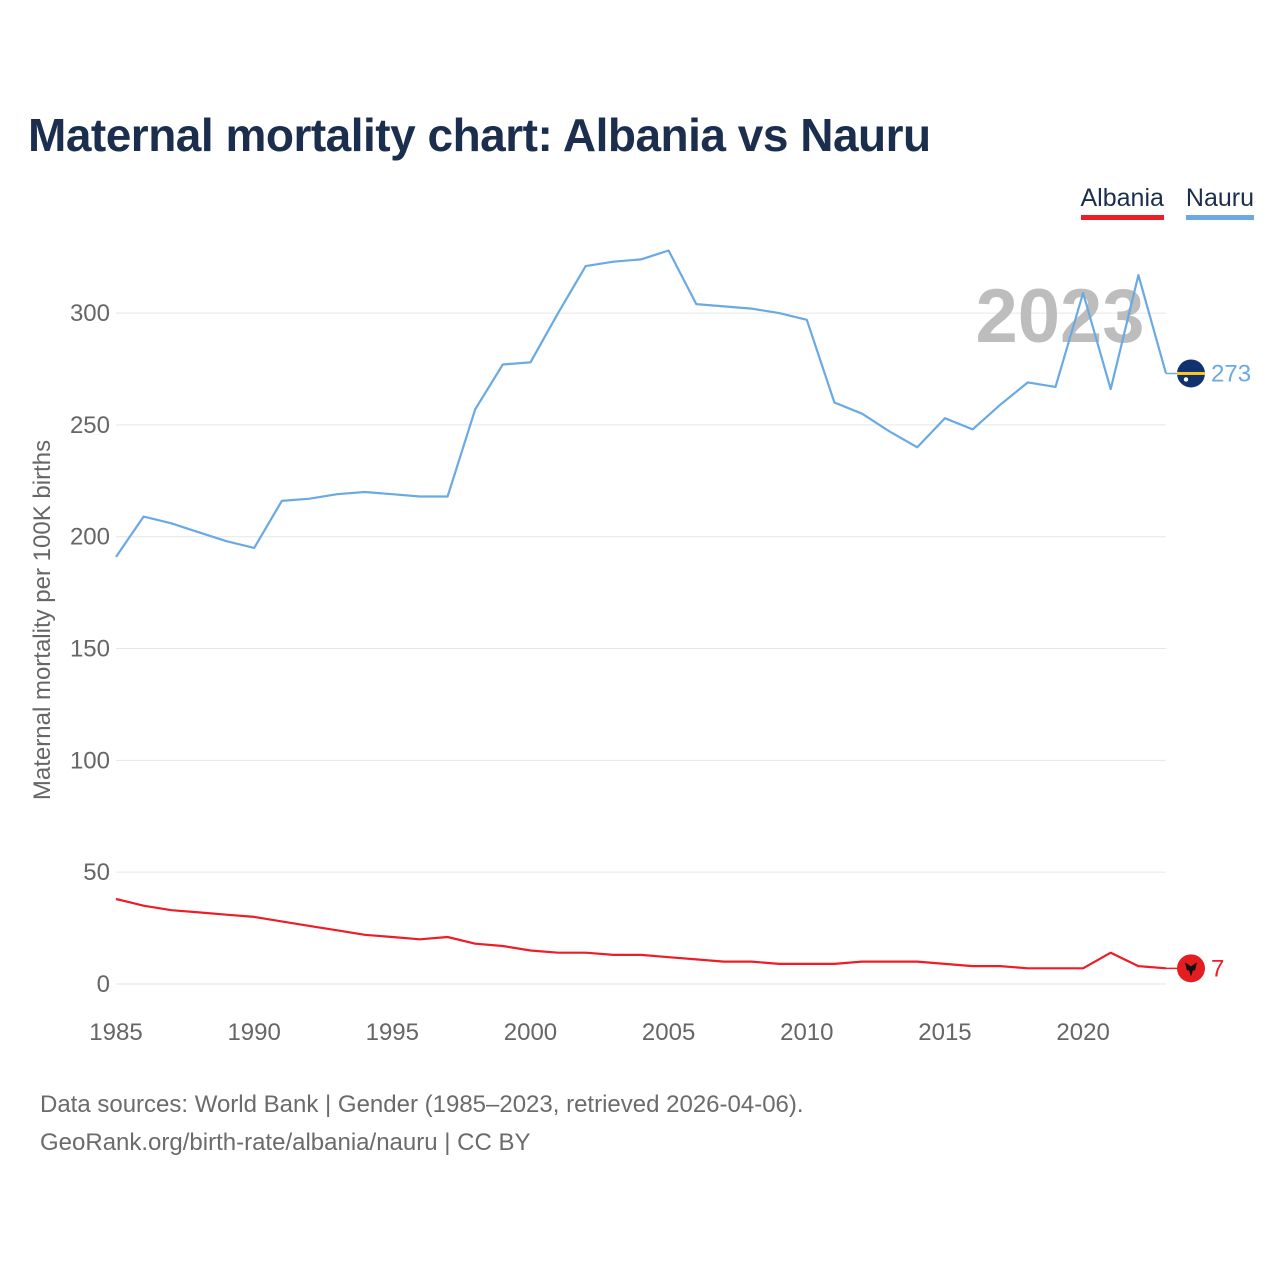  Describe the element at coordinates (1191, 373) in the screenshot. I see `flag-badge-nauru` at that location.